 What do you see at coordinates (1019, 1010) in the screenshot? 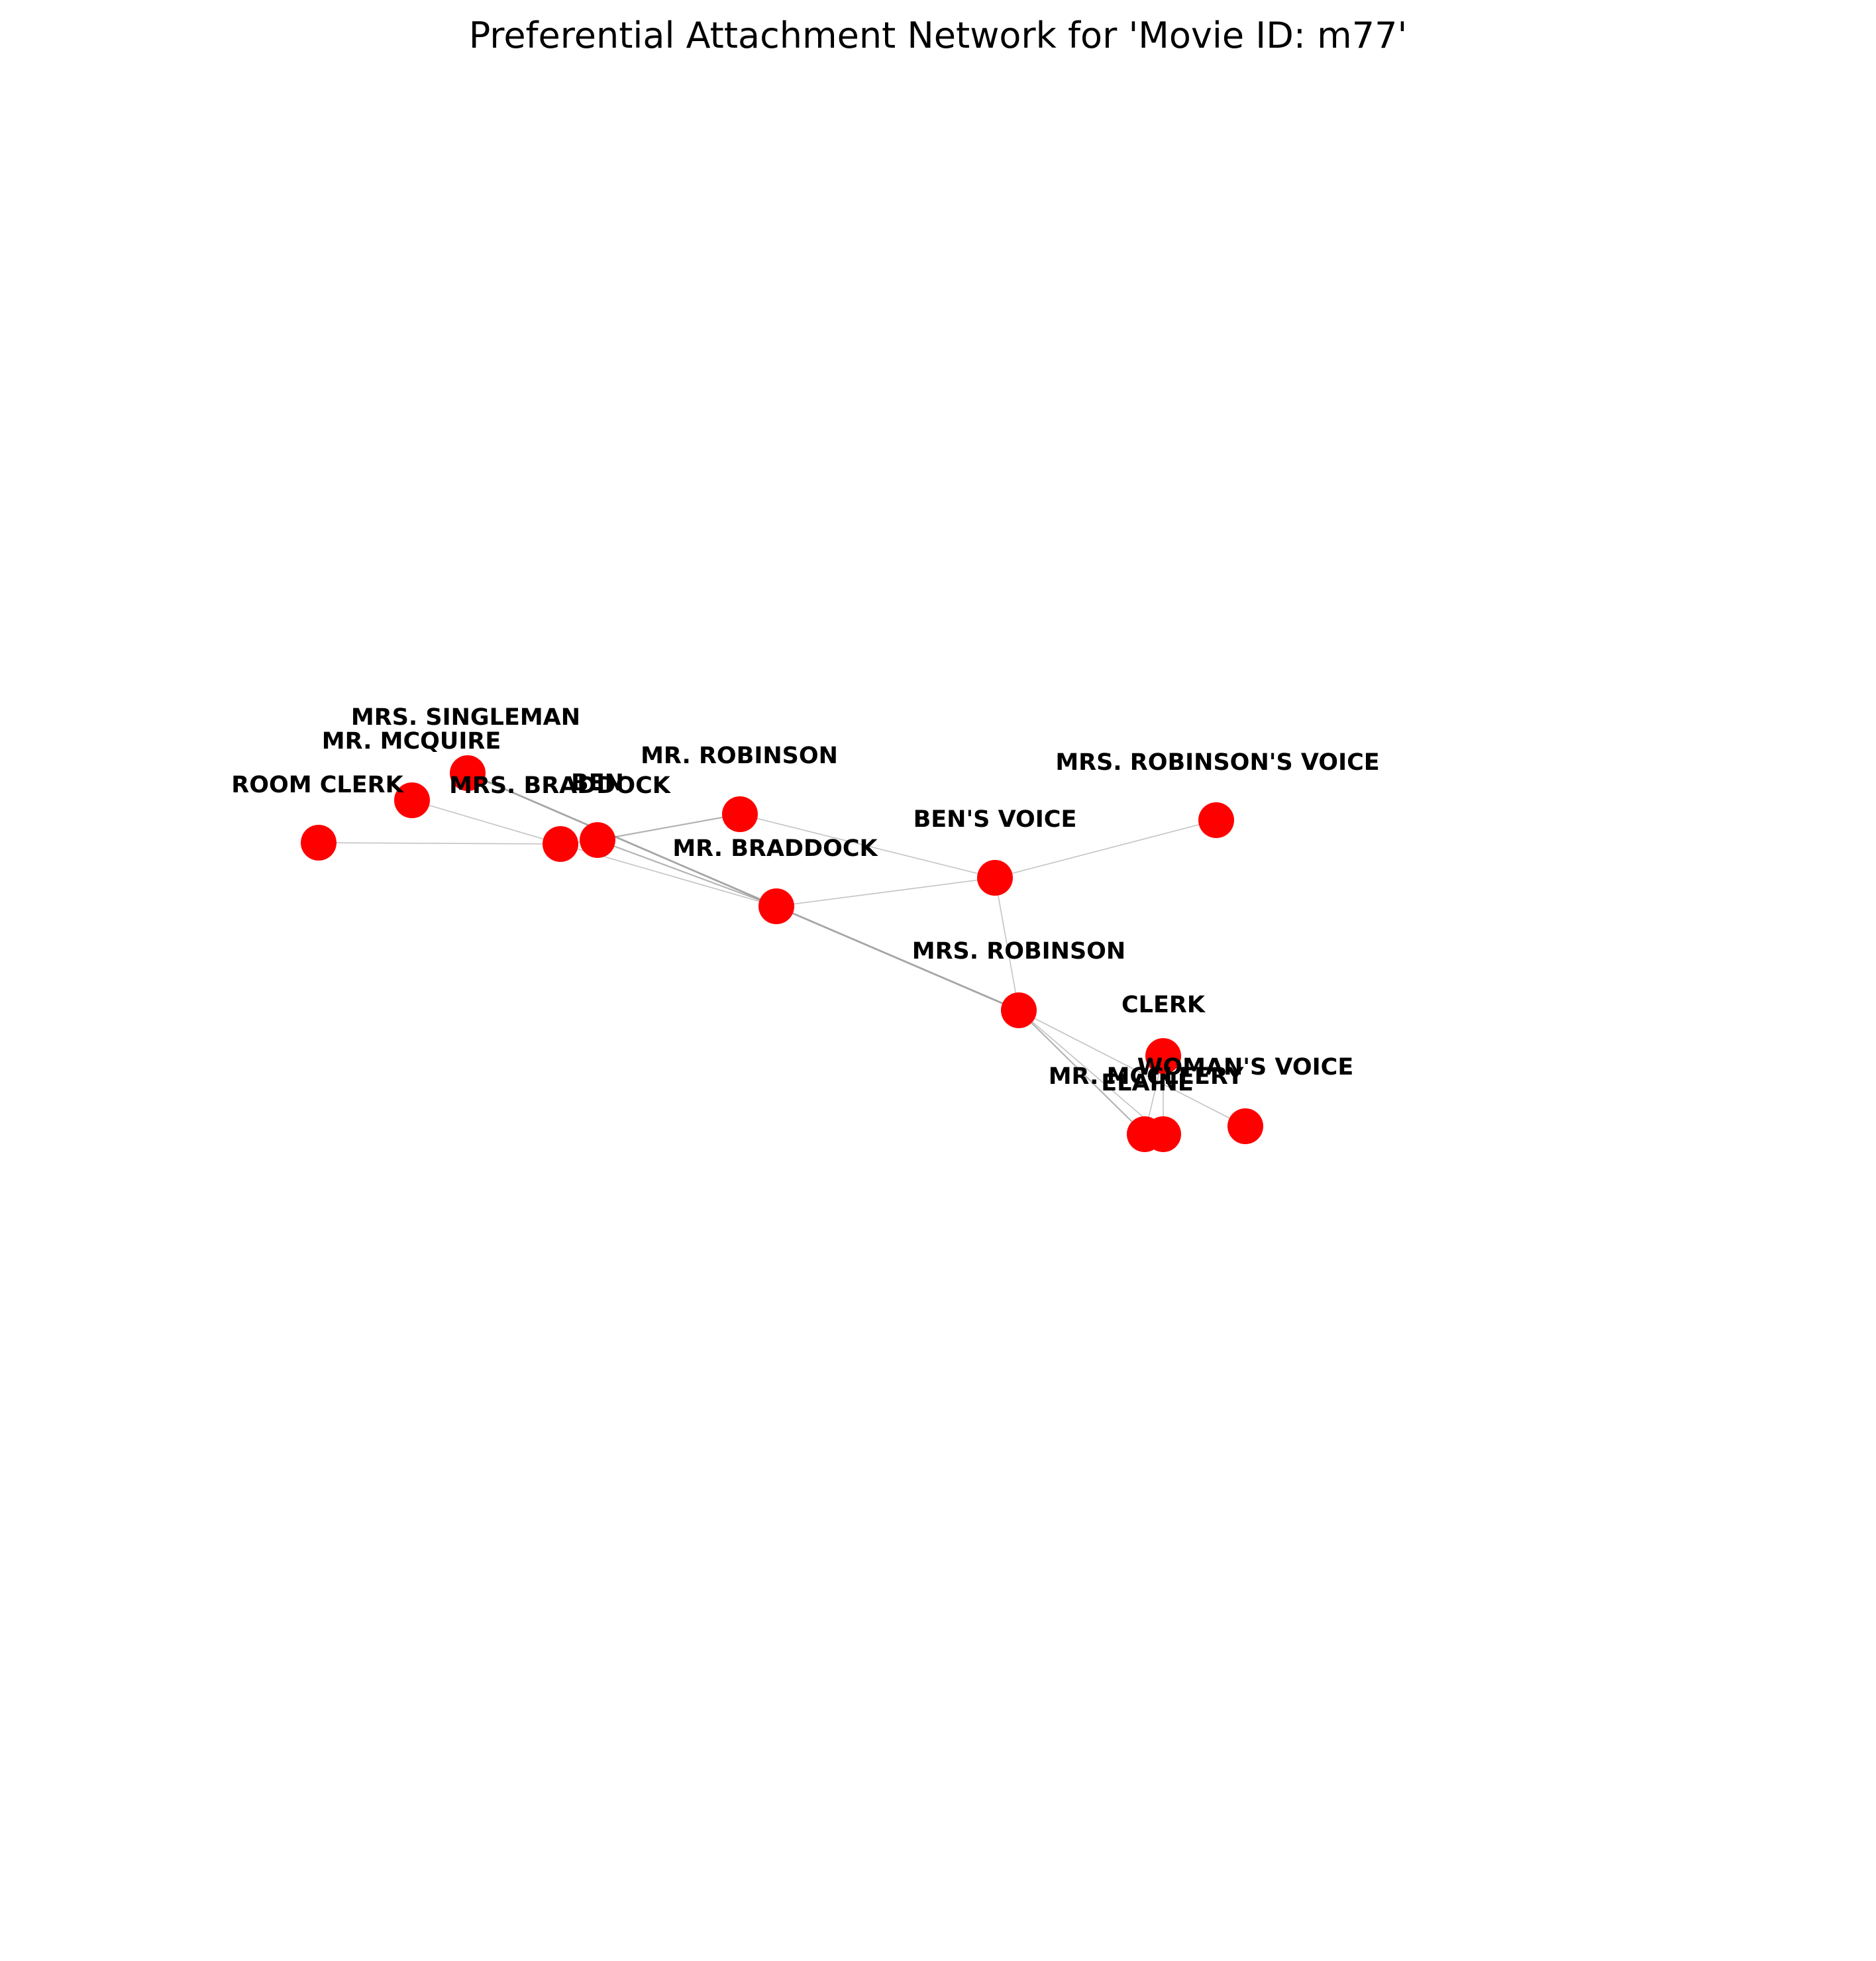
I see `node-mrs-robinson` at bounding box center [1019, 1010].